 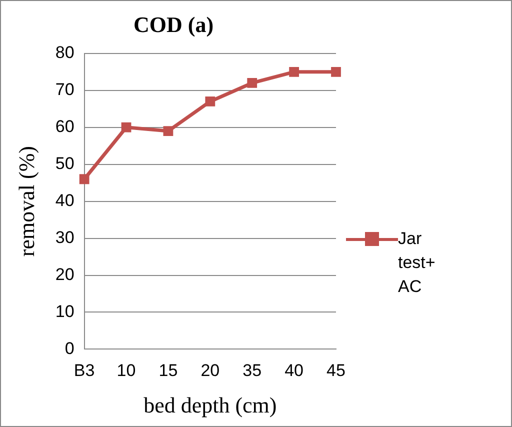 I want to click on x-tick-label: 20, so click(x=210, y=370).